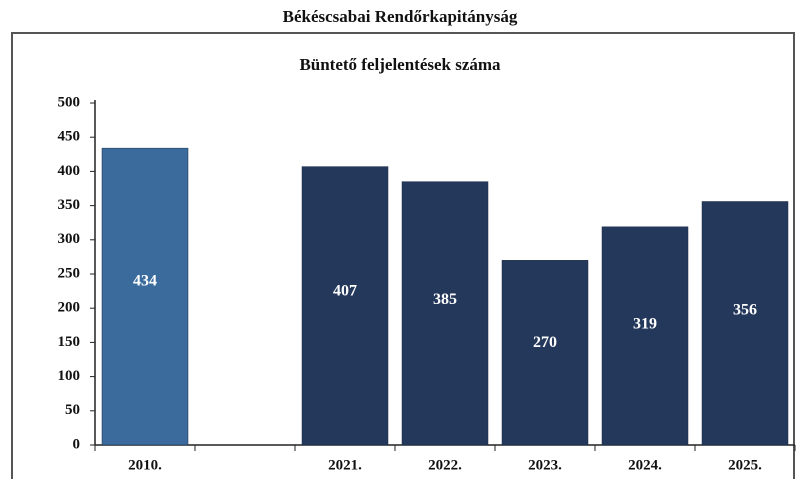 The height and width of the screenshot is (479, 799). Describe the element at coordinates (745, 310) in the screenshot. I see `data-label: 356` at that location.